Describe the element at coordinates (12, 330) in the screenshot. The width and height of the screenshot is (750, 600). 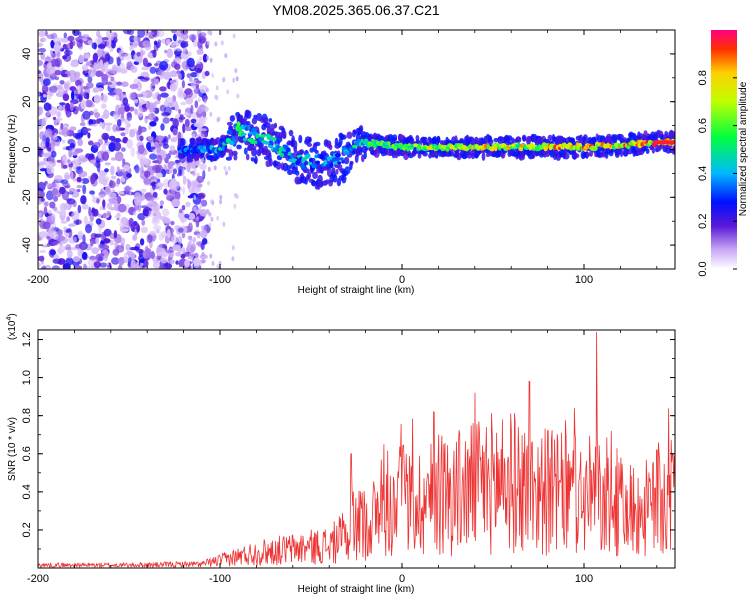
I see `snr-multiplier-base: (x10` at that location.